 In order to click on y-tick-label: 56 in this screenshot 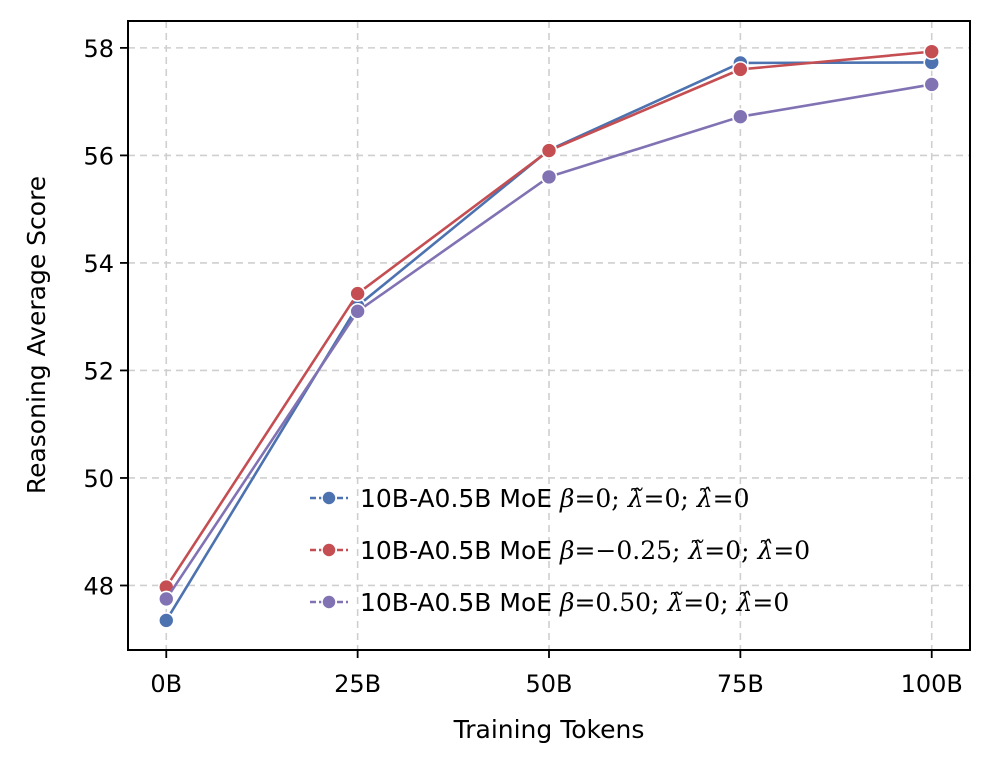, I will do `click(98, 156)`.